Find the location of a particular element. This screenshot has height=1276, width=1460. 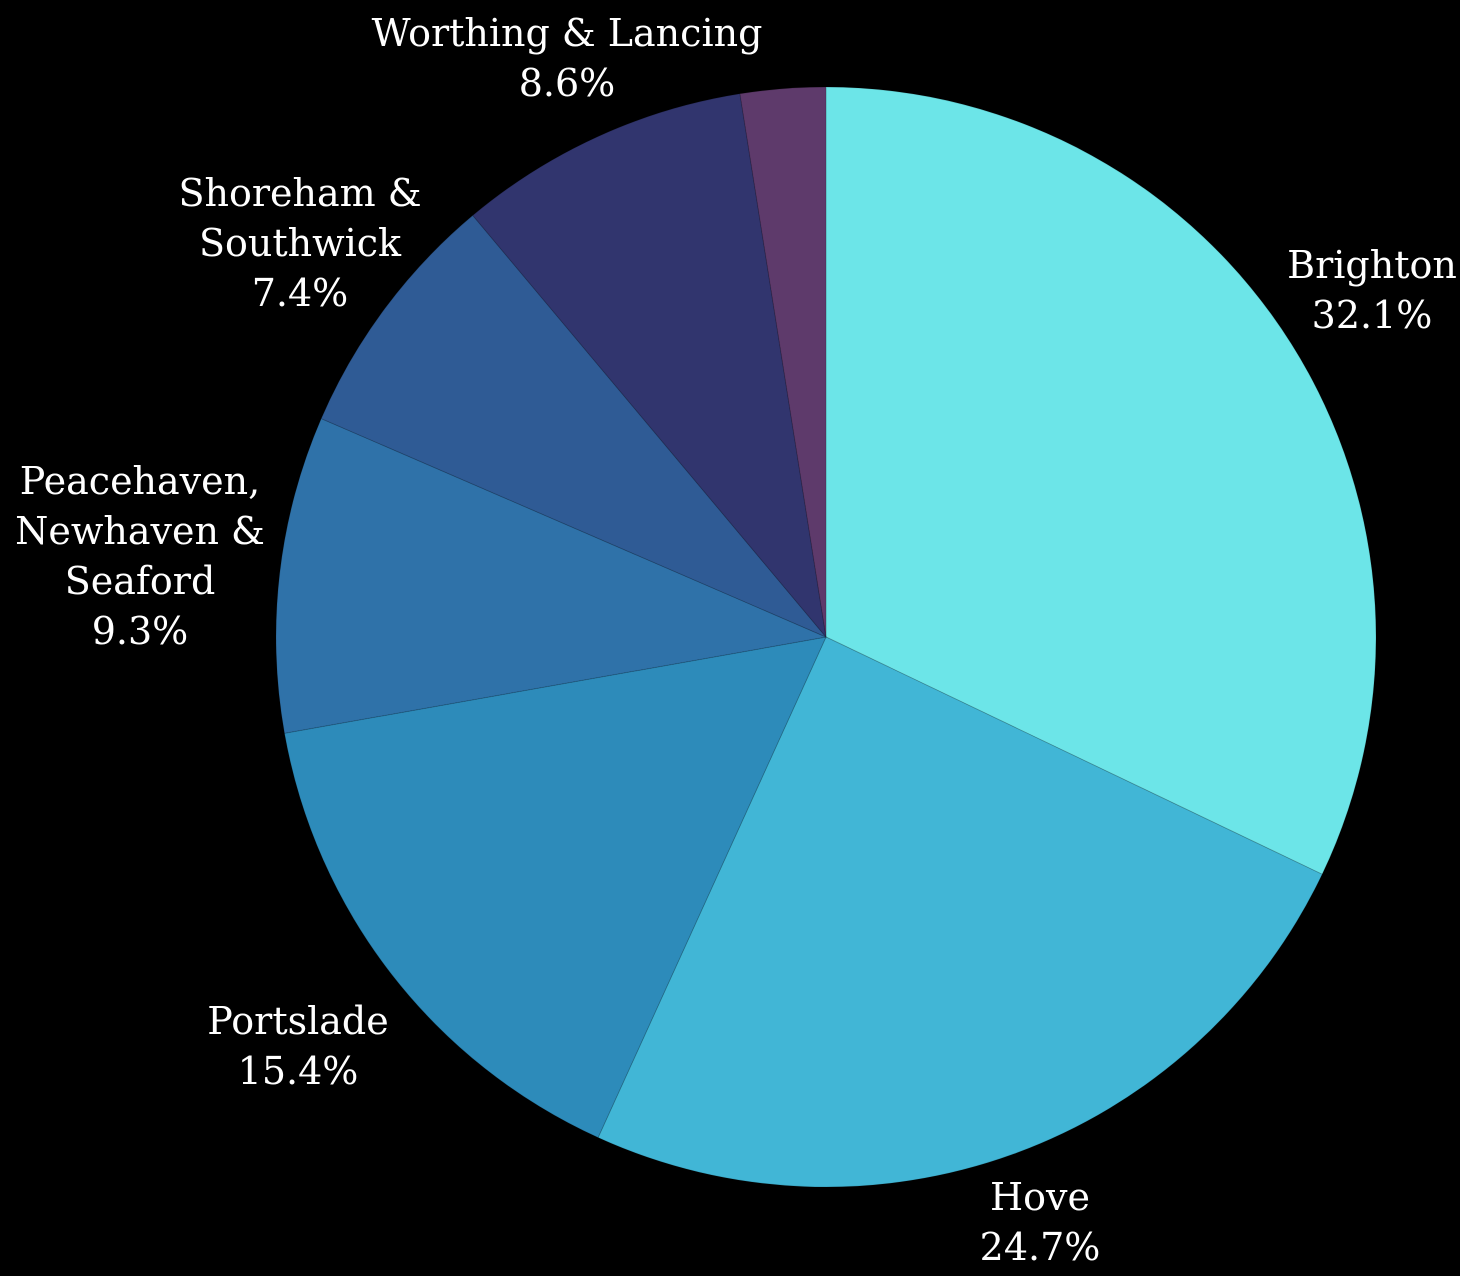

slice-name-label: Shoreham & is located at coordinates (299, 193).